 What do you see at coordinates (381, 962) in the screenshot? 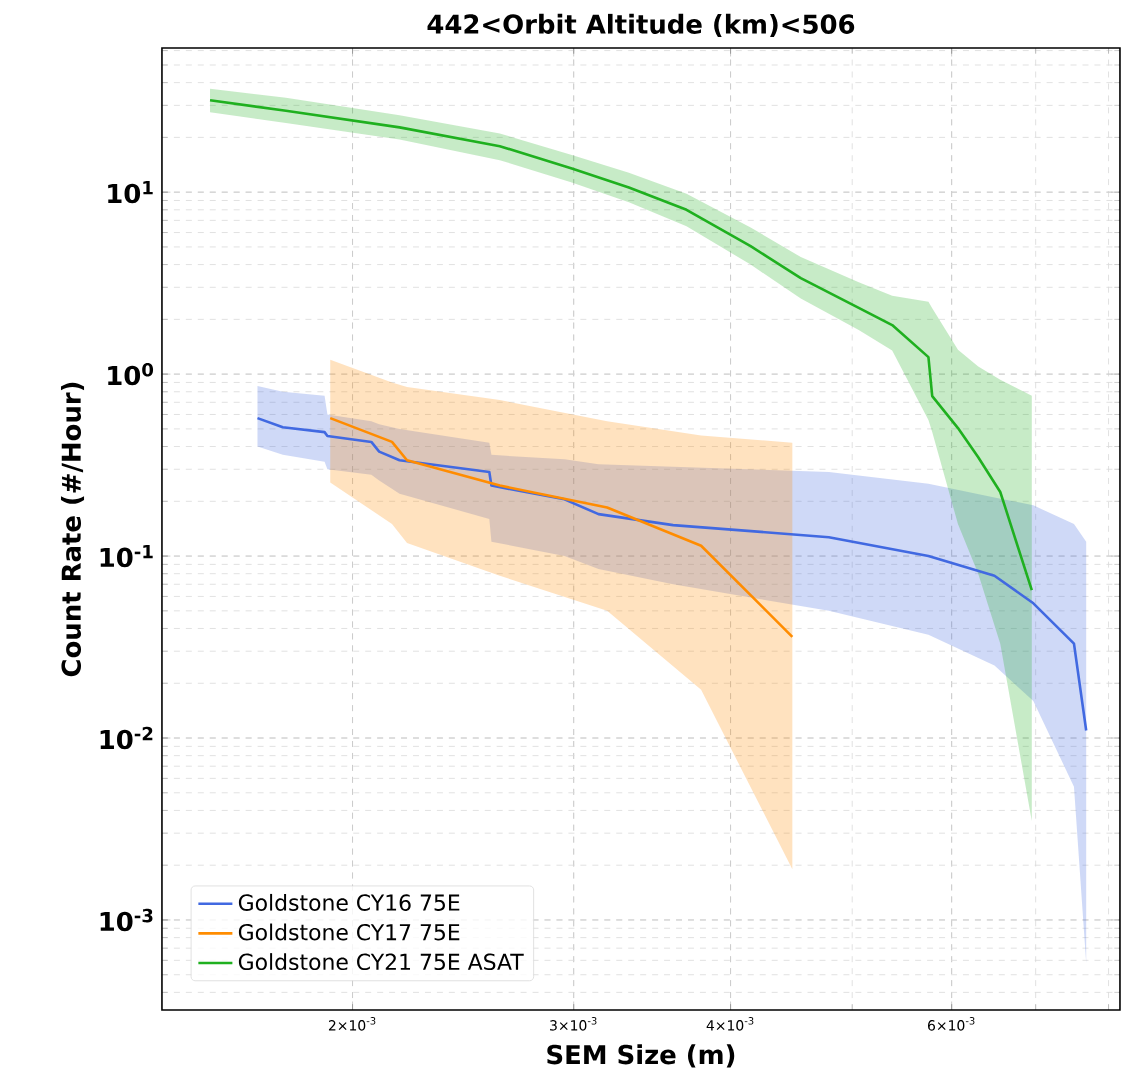
I see `legend-label: Goldstone CY21 75E ASAT` at bounding box center [381, 962].